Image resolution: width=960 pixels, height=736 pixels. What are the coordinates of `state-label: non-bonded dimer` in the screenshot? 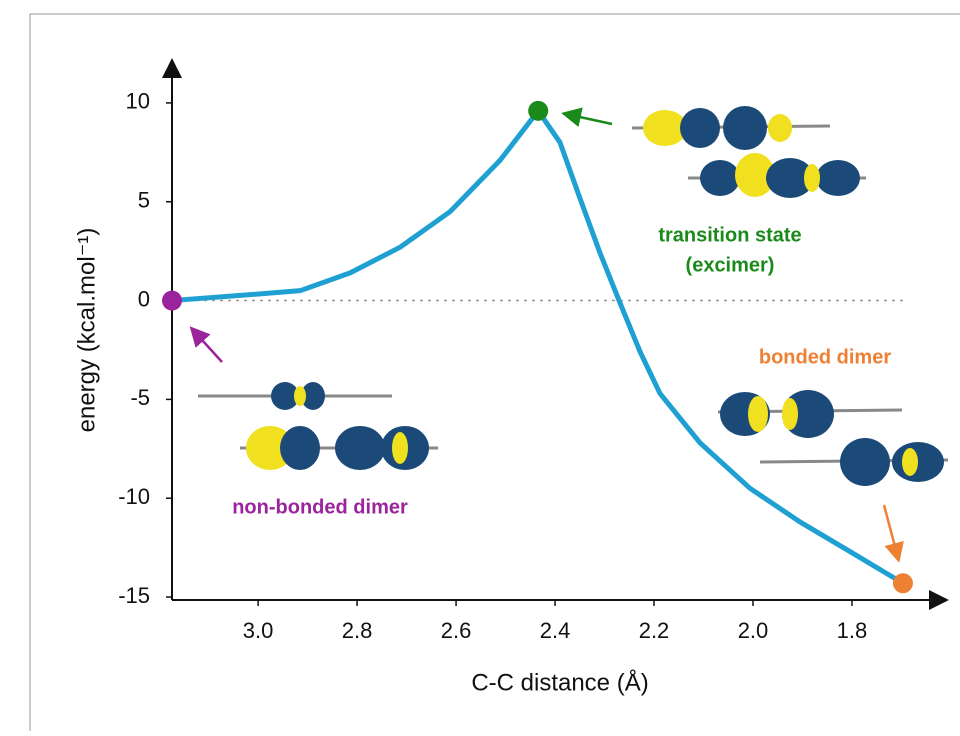 It's located at (320, 507).